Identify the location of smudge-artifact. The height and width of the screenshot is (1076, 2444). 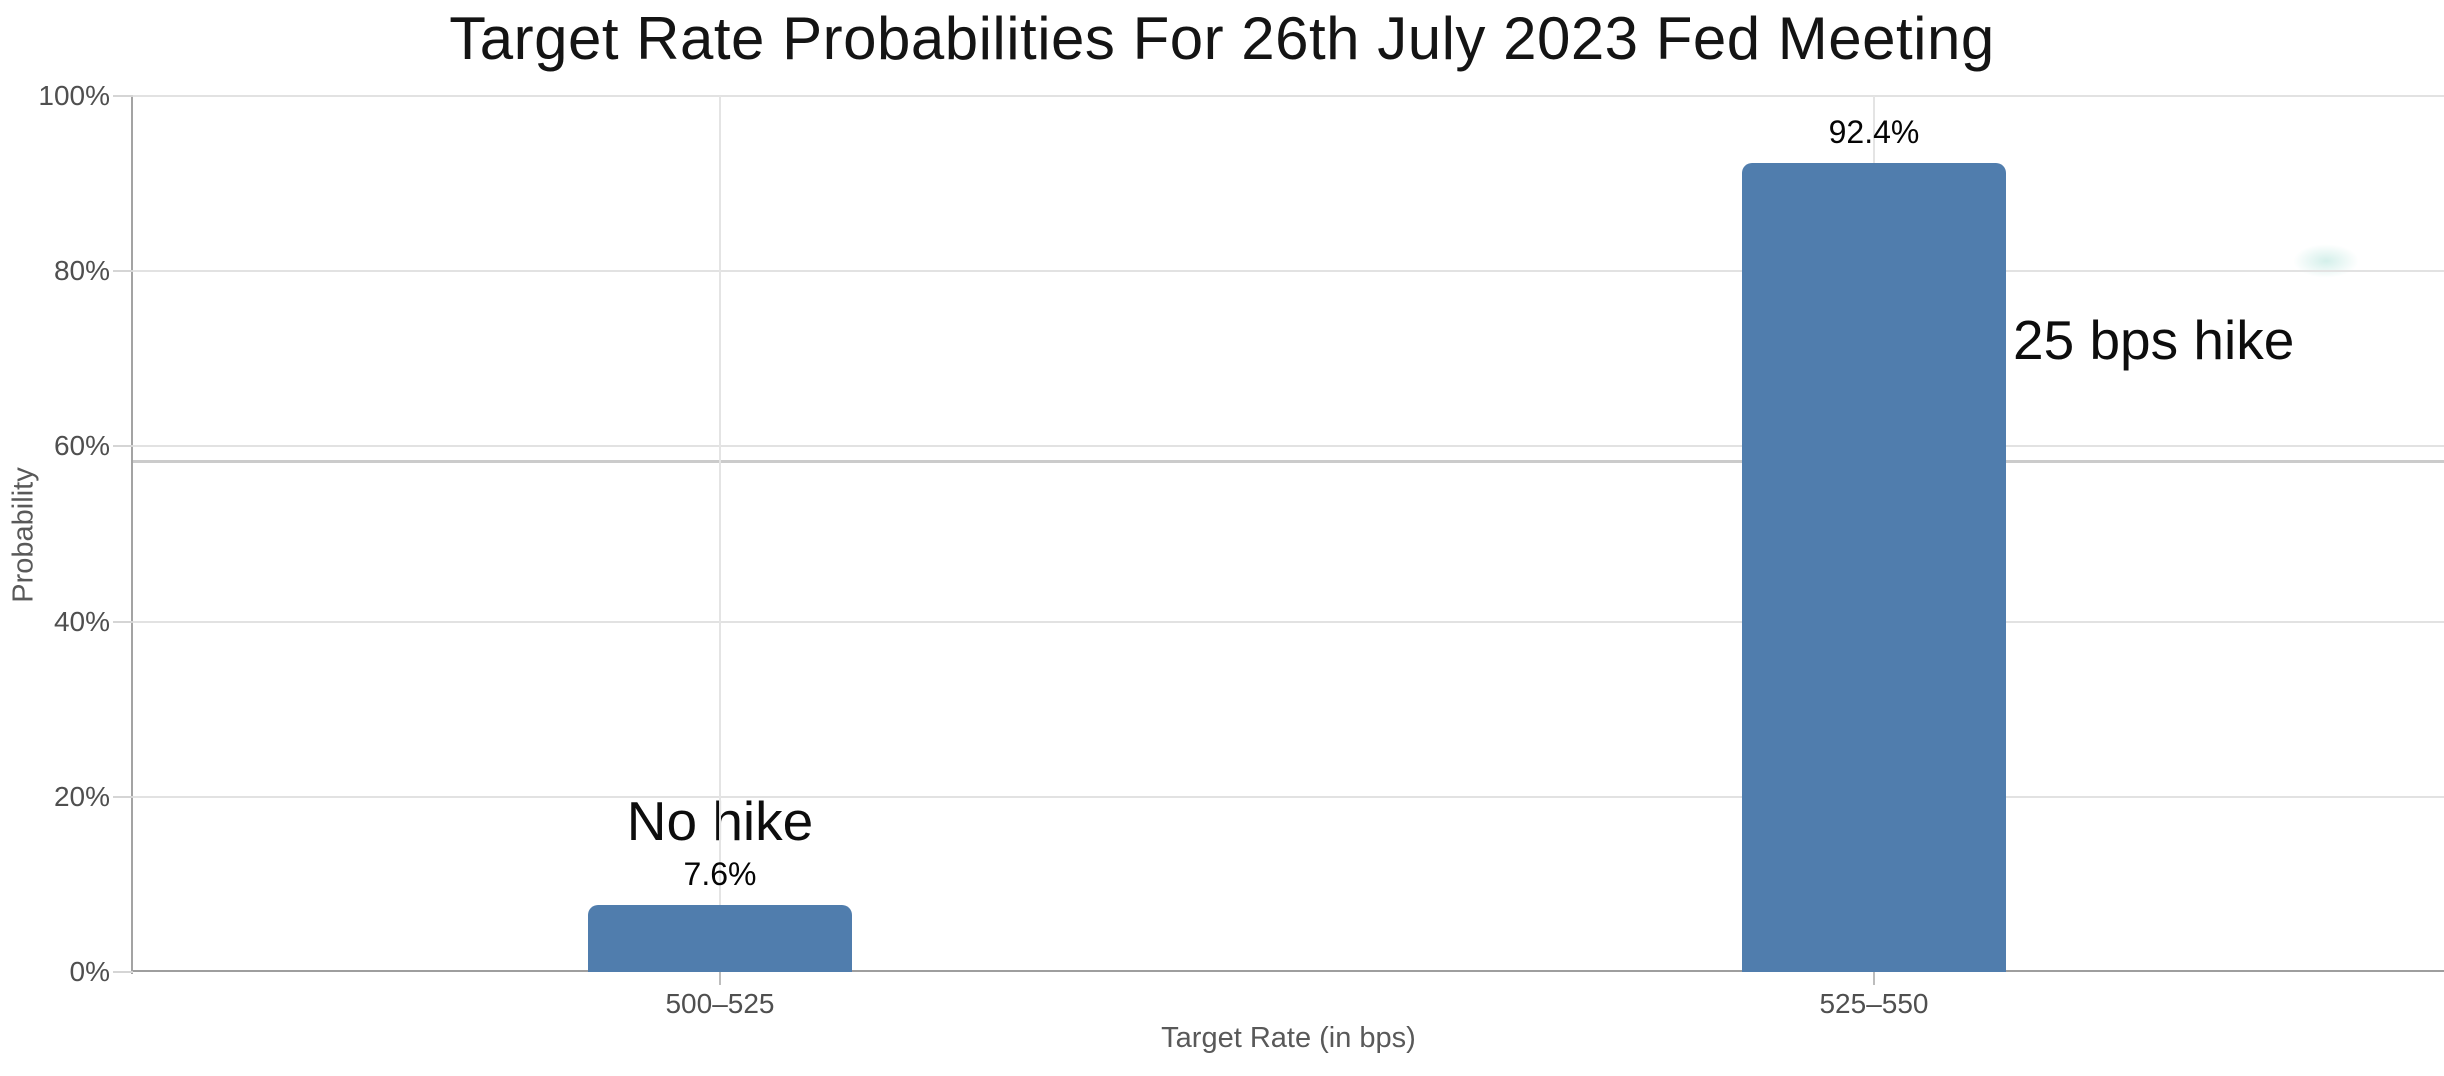
(2326, 261).